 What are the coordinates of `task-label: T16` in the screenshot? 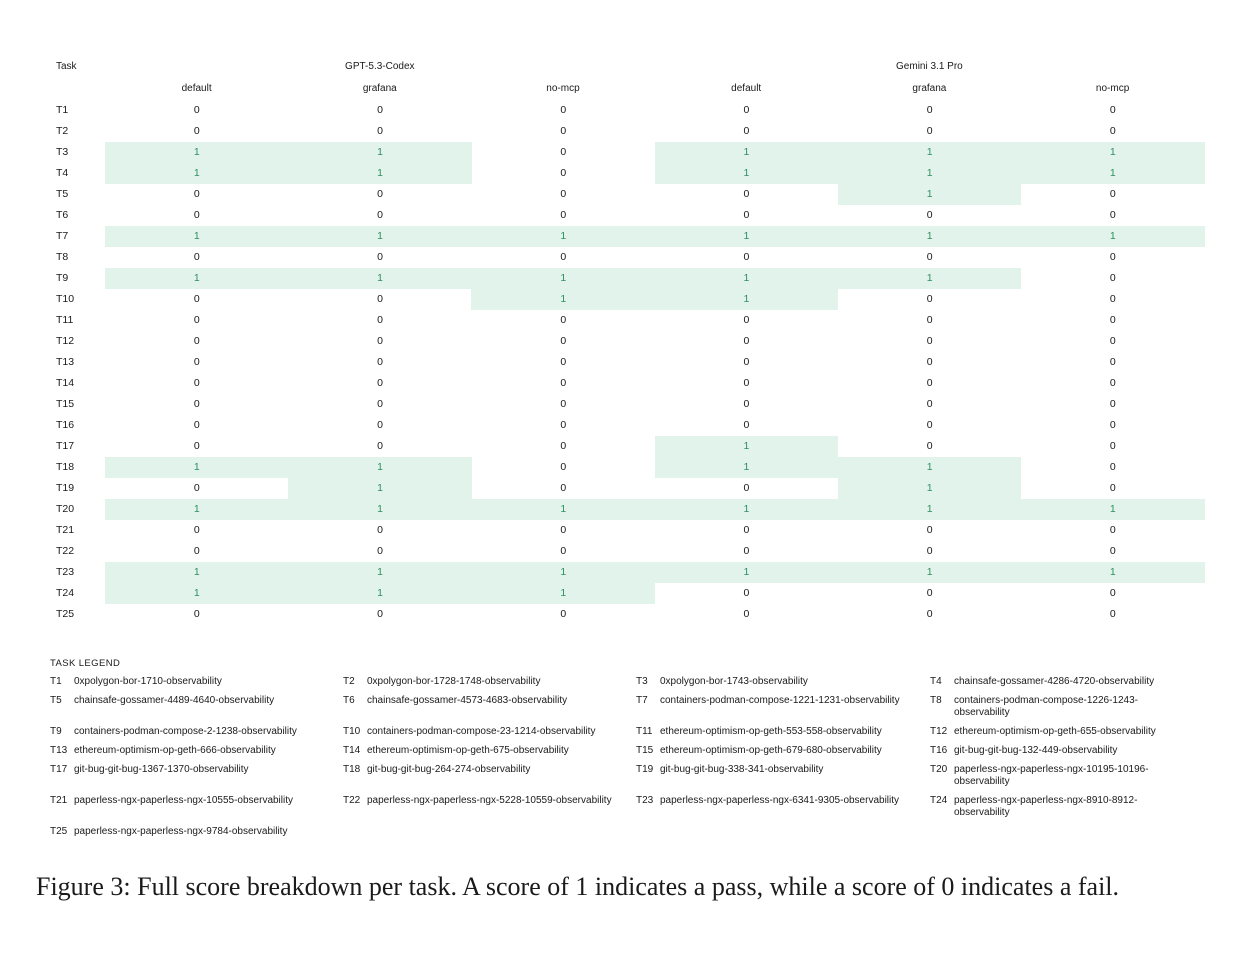 It's located at (65, 424).